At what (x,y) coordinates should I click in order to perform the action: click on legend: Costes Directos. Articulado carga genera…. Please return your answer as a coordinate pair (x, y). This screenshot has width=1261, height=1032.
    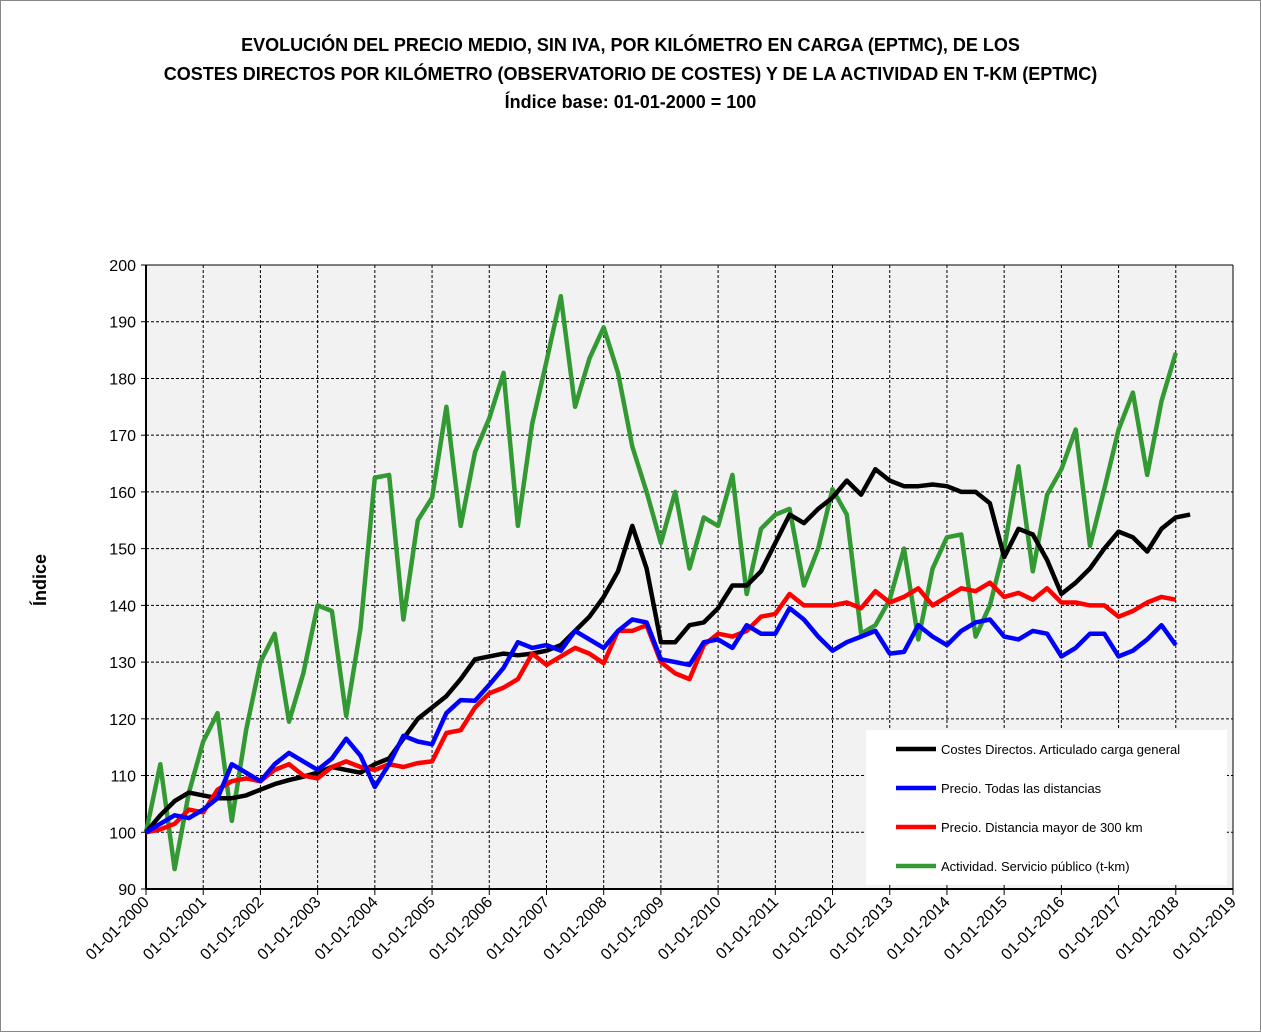
    Looking at the image, I should click on (1046, 807).